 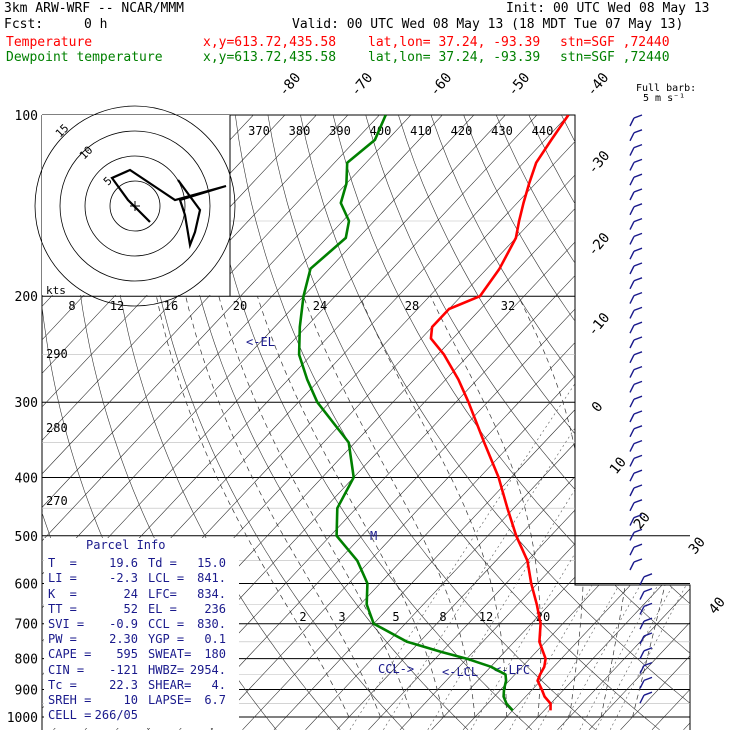 I want to click on parcel-info-cell: CELL =, so click(x=70, y=715).